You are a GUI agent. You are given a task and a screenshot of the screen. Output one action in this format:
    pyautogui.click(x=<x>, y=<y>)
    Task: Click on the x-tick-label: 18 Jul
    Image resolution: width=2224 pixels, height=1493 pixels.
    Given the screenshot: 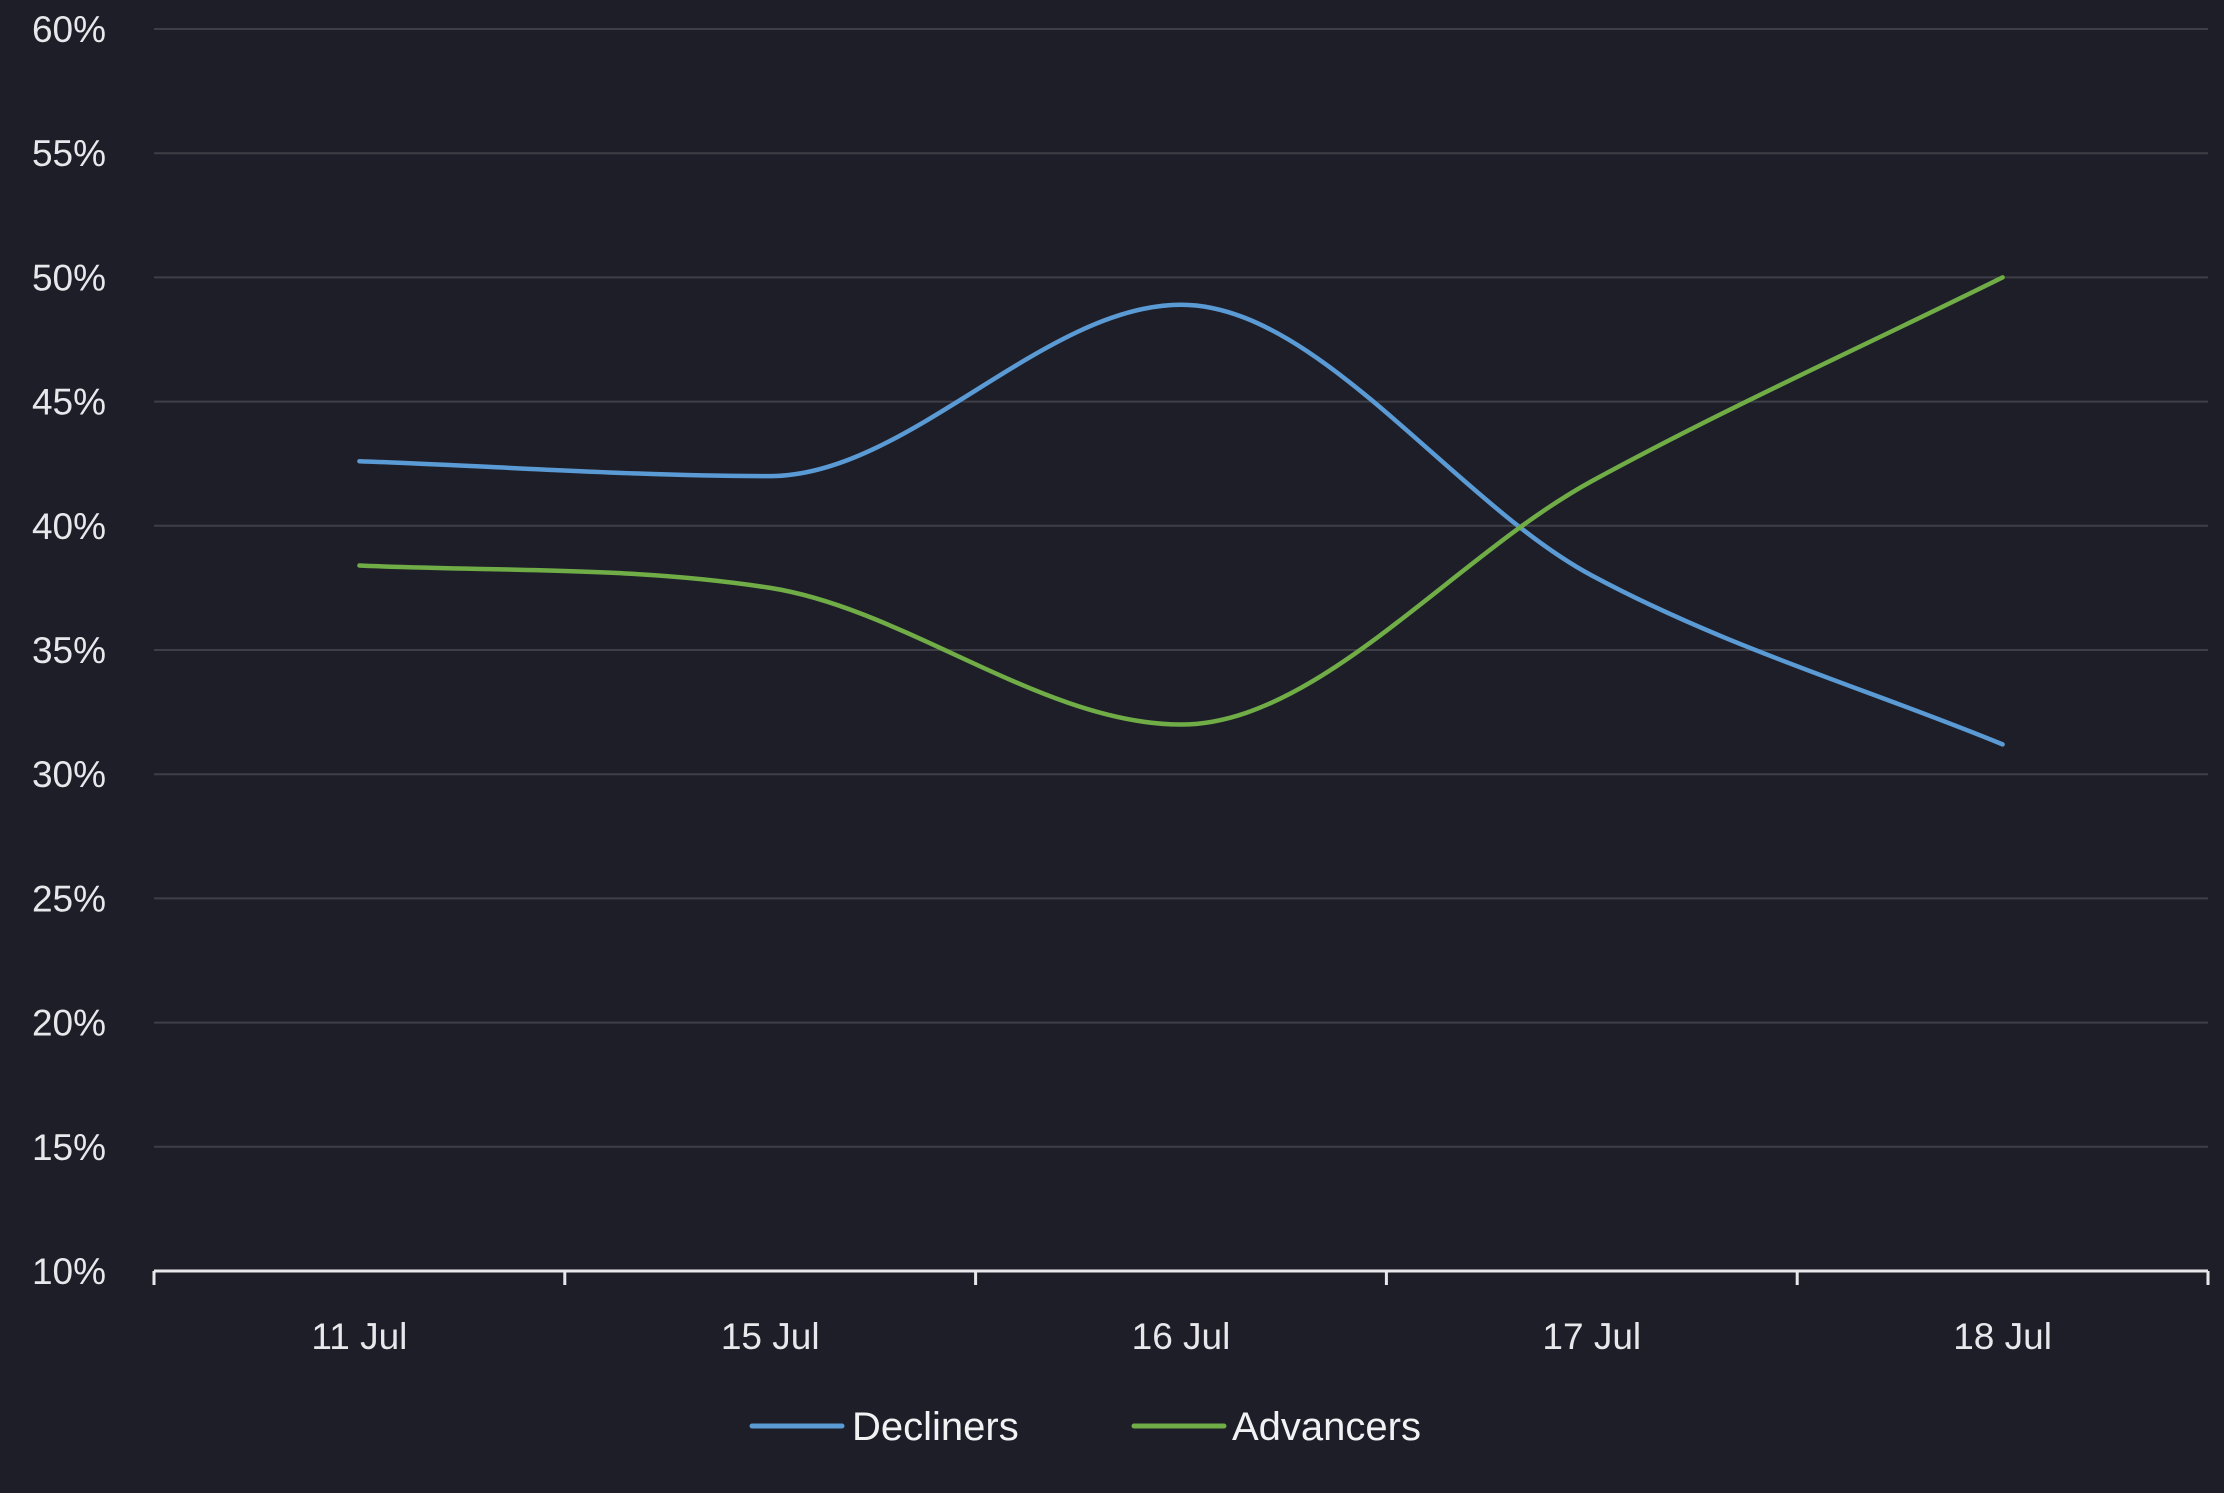 What is the action you would take?
    pyautogui.click(x=2002, y=1336)
    